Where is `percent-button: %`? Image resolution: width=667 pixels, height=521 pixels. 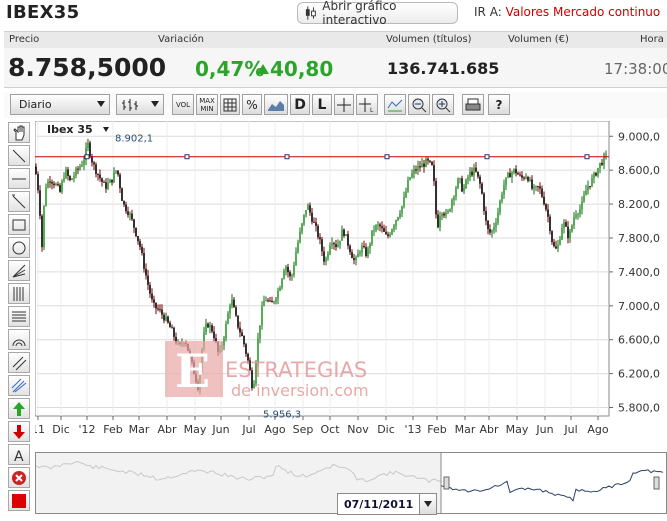
percent-button: % is located at coordinates (252, 104).